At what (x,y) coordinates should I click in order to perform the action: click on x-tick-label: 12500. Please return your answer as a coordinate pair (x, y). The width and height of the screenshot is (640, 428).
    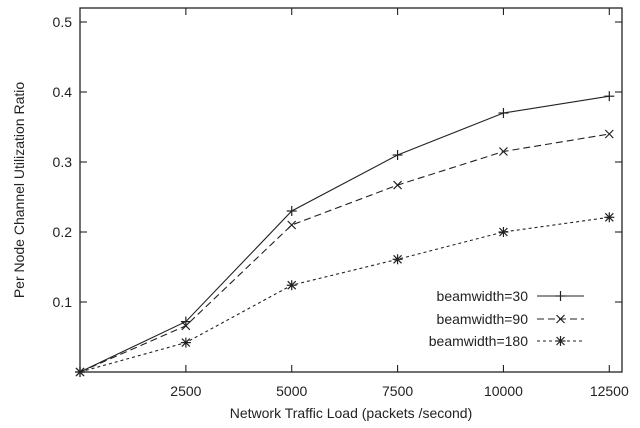
    Looking at the image, I should click on (609, 391).